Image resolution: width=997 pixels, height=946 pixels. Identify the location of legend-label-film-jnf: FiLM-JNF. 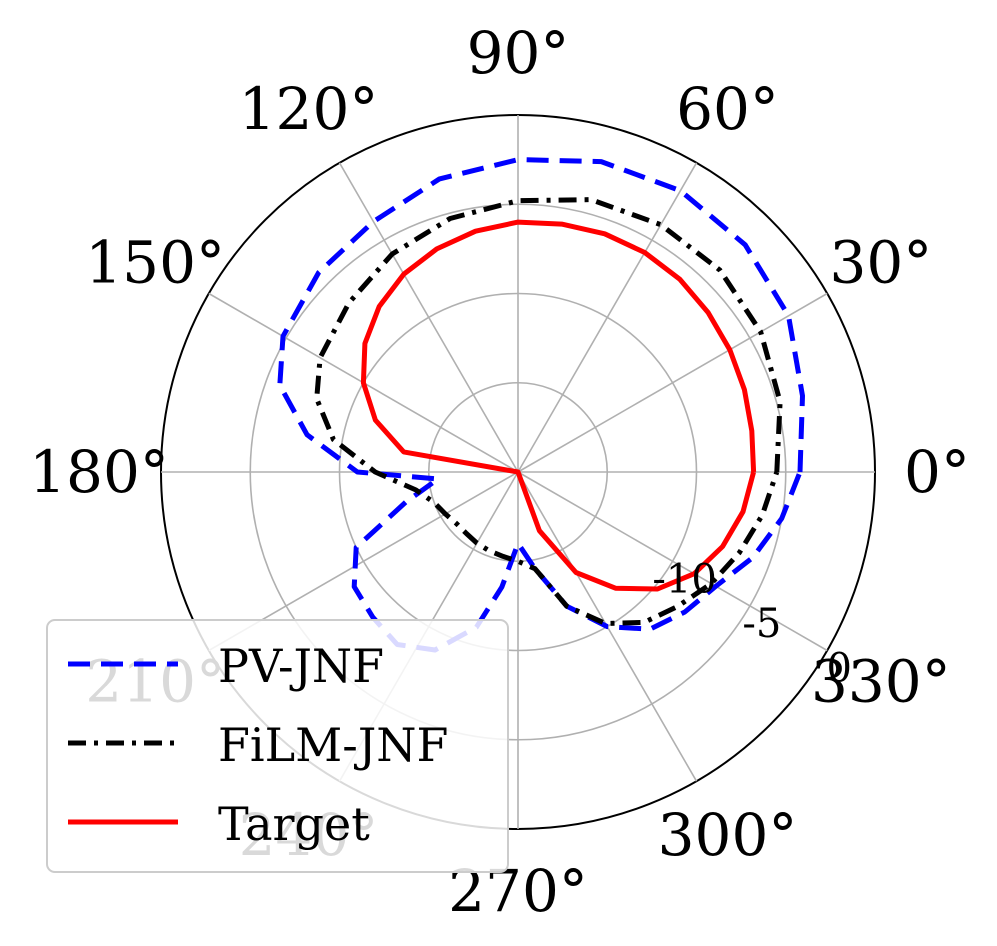
(333, 745).